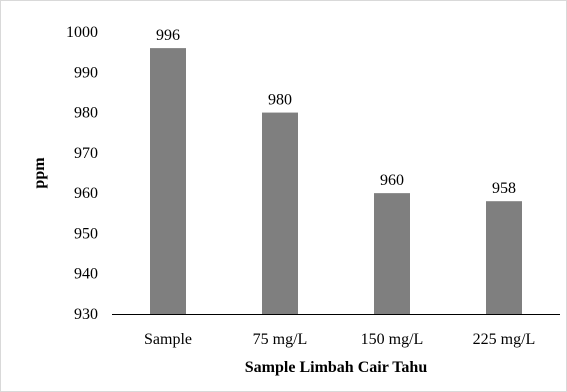 This screenshot has height=392, width=567. What do you see at coordinates (82, 173) in the screenshot?
I see `y-axis-ticks: 930 940 950 960 970 980 990 1000` at bounding box center [82, 173].